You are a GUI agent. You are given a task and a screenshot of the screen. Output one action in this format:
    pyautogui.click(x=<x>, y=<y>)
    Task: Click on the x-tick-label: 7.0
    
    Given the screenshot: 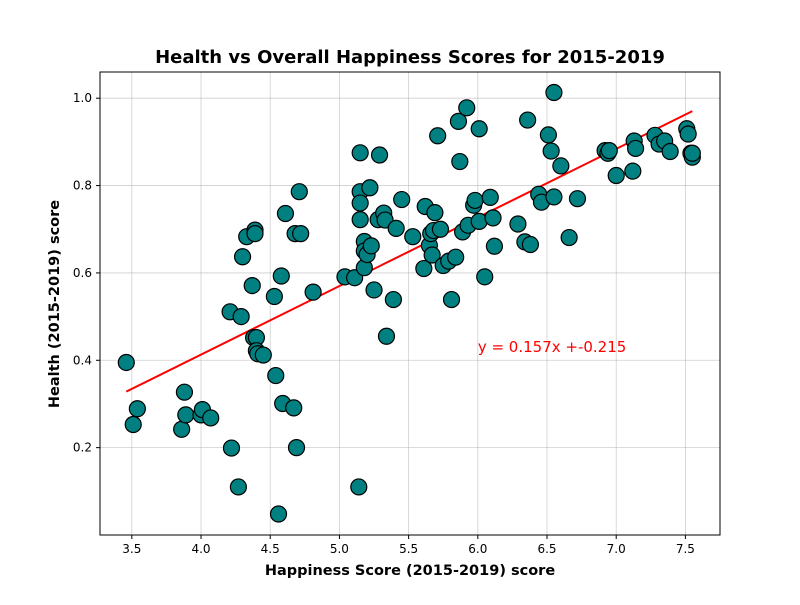 What is the action you would take?
    pyautogui.click(x=616, y=549)
    